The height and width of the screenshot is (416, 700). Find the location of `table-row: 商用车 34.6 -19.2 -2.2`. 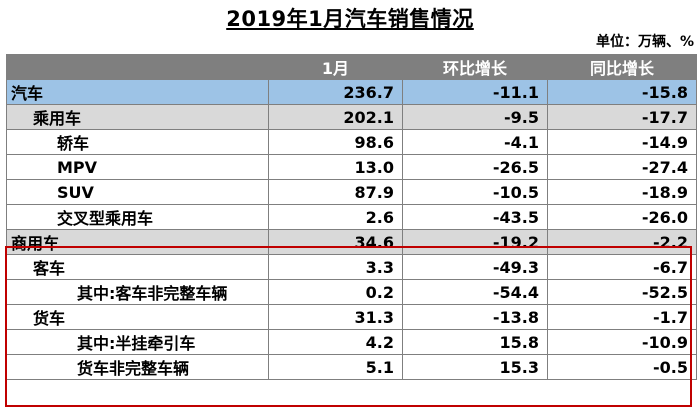

table-row: 商用车 34.6 -19.2 -2.2 is located at coordinates (351, 242).